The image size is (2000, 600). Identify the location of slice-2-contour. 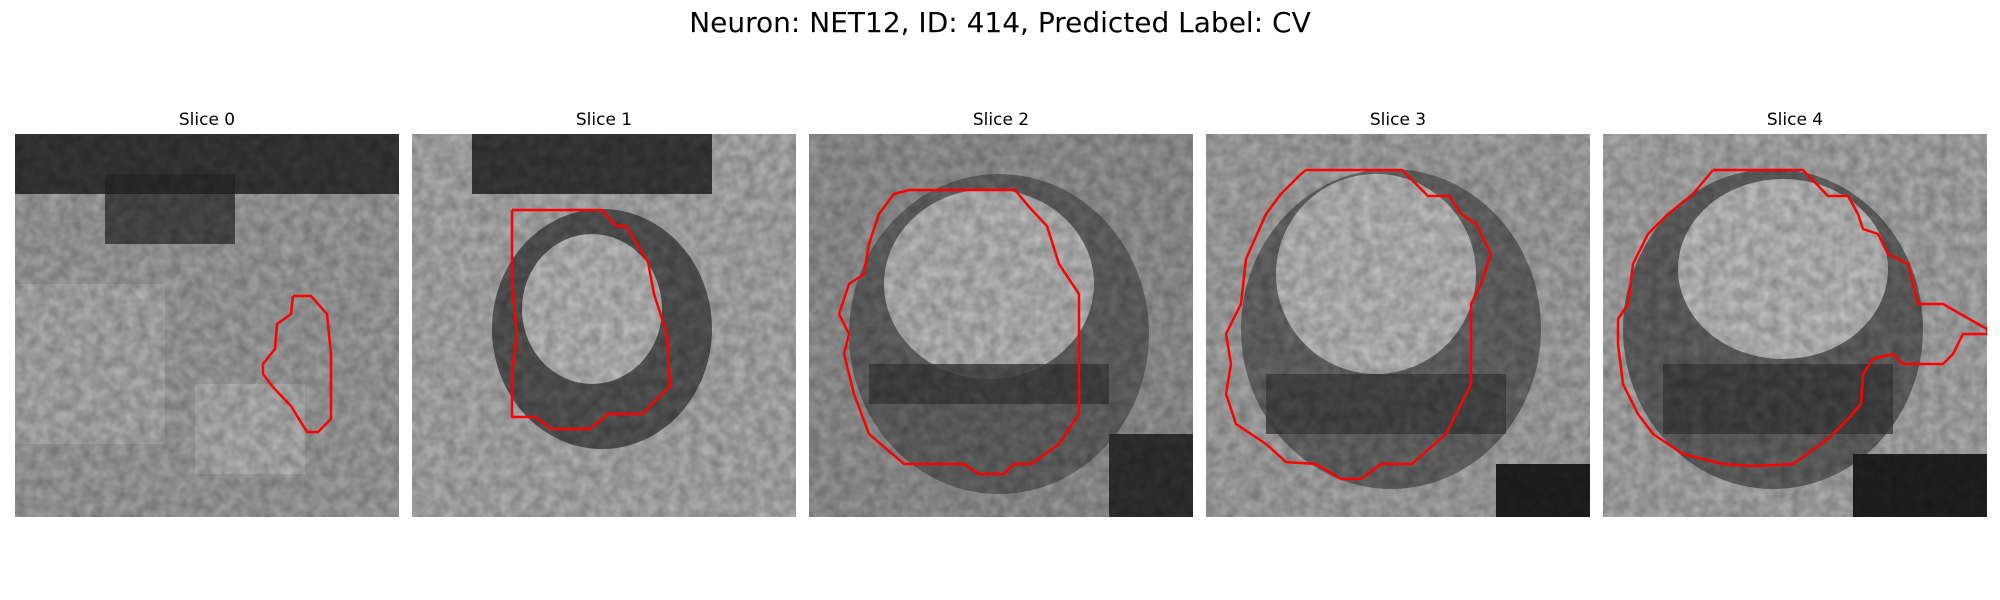
(959, 332).